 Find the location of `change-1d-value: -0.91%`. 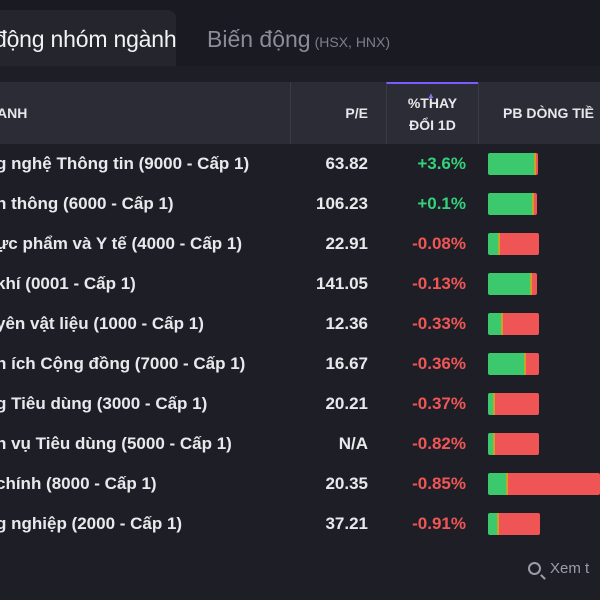

change-1d-value: -0.91% is located at coordinates (439, 523).